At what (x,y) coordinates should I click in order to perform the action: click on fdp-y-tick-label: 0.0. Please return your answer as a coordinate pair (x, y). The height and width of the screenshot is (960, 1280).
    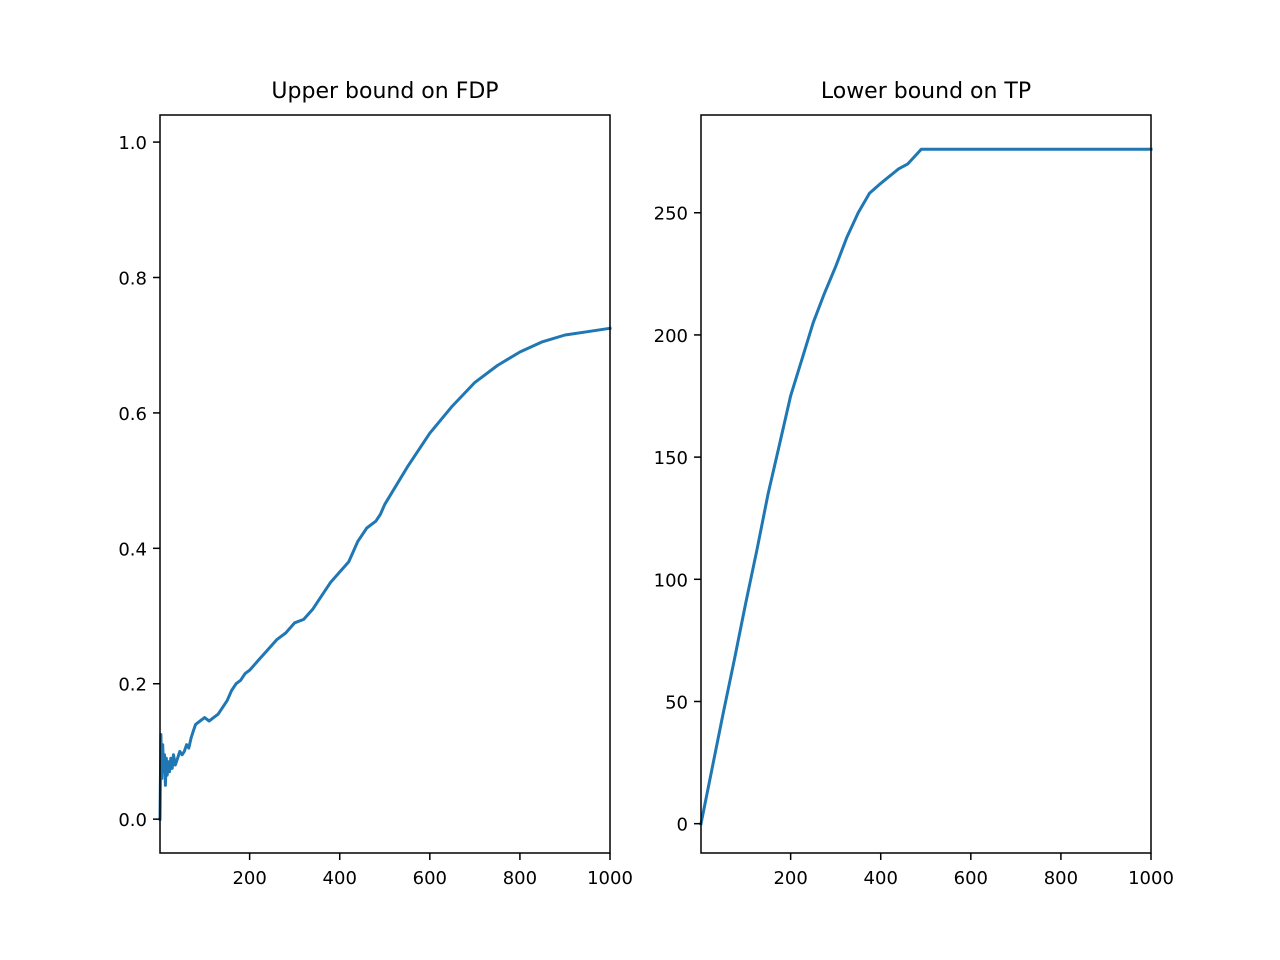
    Looking at the image, I should click on (132, 820).